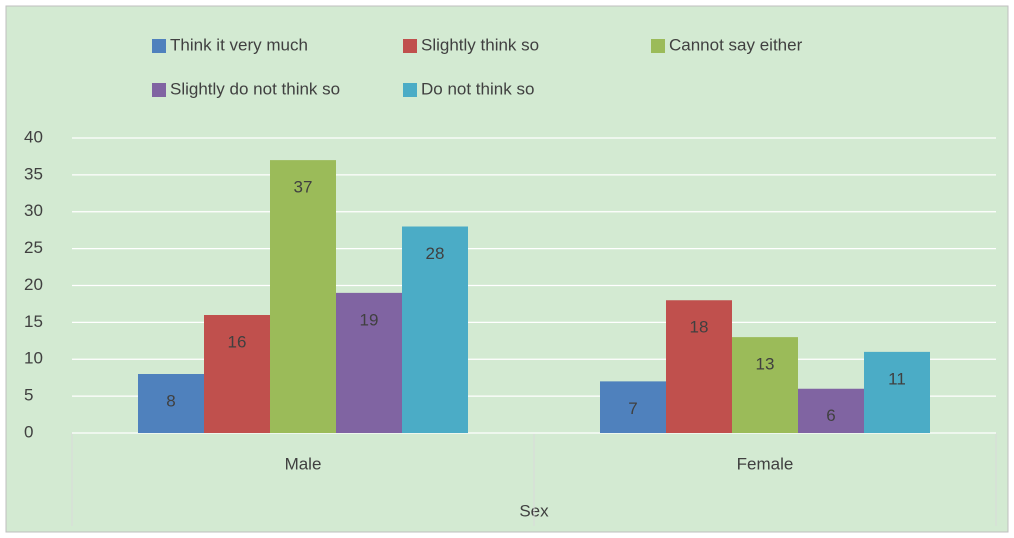 The image size is (1014, 538). Describe the element at coordinates (33, 136) in the screenshot. I see `y-tick-label: 40` at that location.